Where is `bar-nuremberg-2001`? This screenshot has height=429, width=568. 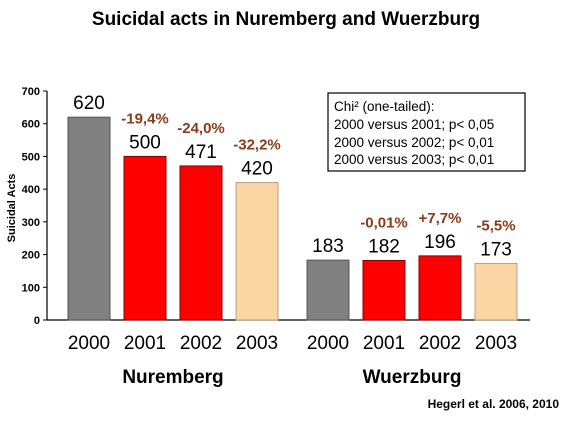 bar-nuremberg-2001 is located at coordinates (145, 238).